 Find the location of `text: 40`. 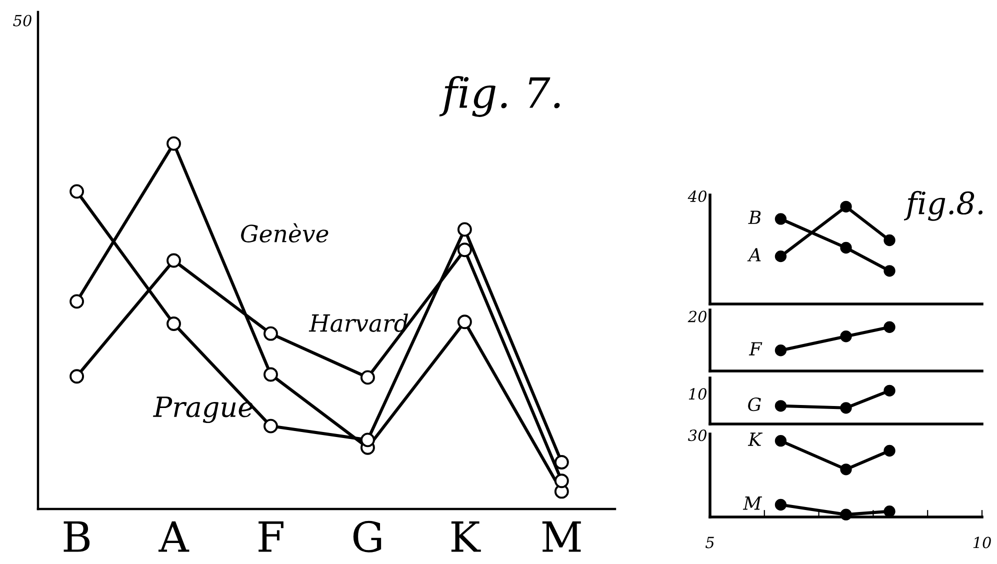

text: 40 is located at coordinates (697, 196).